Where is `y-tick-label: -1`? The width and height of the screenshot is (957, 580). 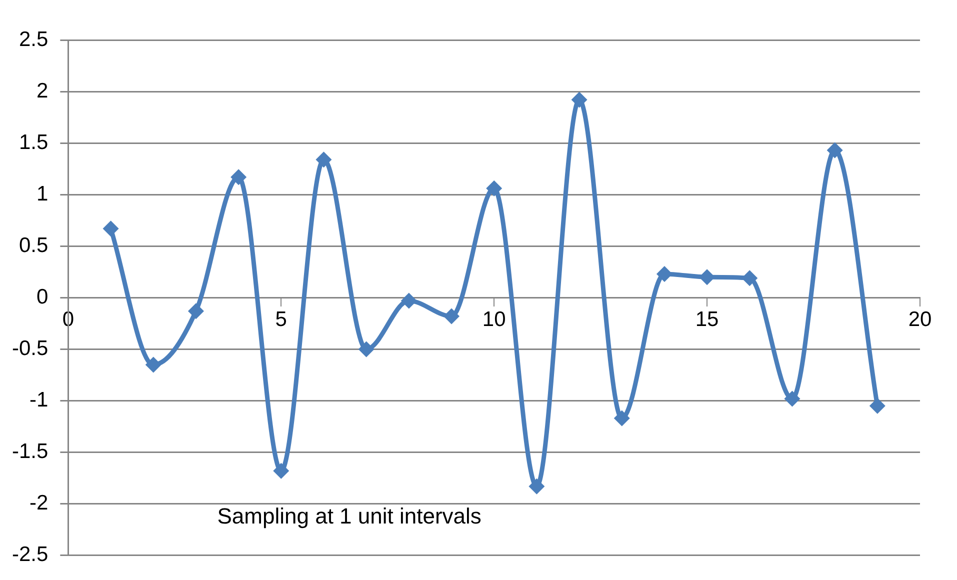
y-tick-label: -1 is located at coordinates (39, 400).